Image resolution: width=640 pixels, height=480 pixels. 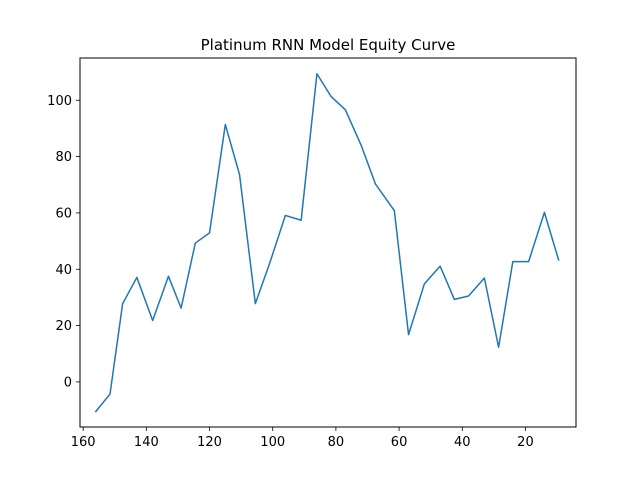 What do you see at coordinates (63, 242) in the screenshot?
I see `y-axis: 0 20 40 60 80 100` at bounding box center [63, 242].